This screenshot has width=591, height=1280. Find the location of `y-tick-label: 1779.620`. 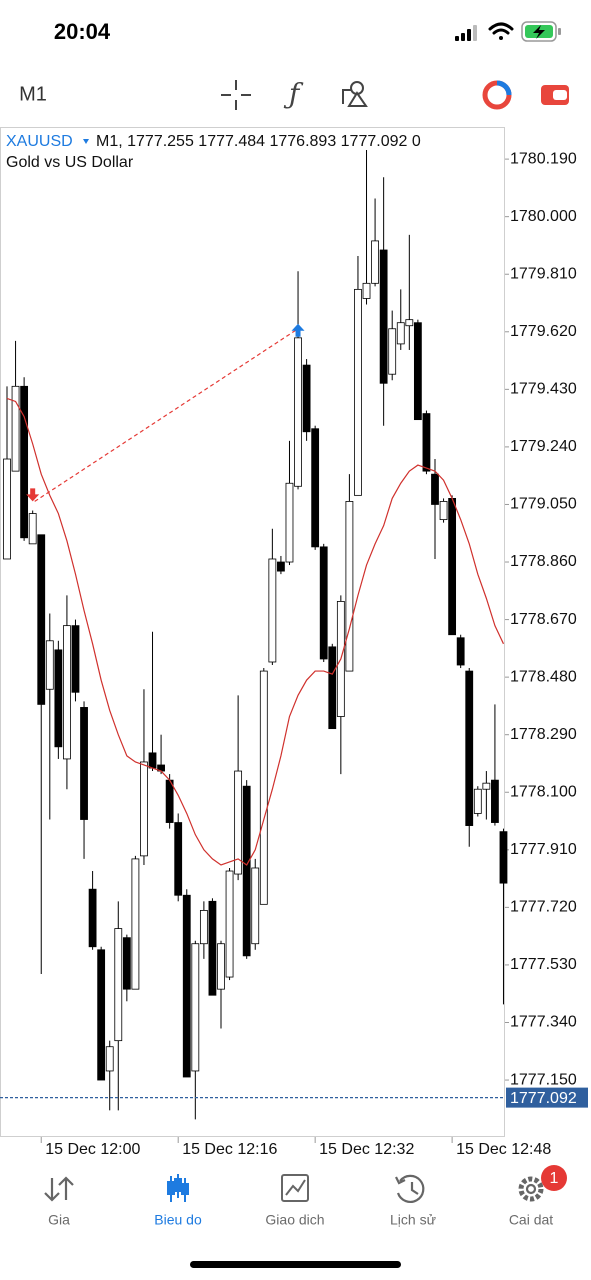

y-tick-label: 1779.620 is located at coordinates (543, 331).